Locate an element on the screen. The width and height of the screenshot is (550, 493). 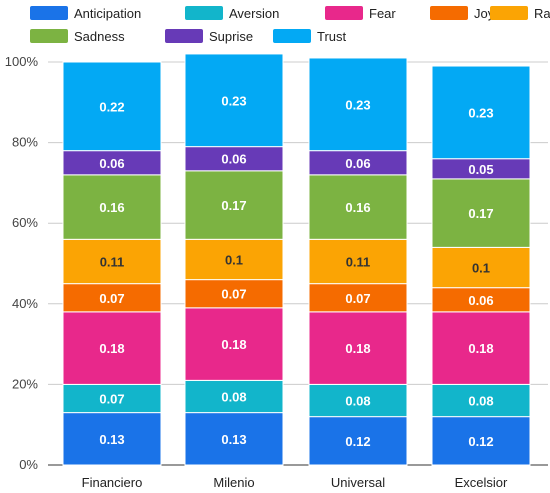
x-tick-label: Milenio is located at coordinates (233, 482).